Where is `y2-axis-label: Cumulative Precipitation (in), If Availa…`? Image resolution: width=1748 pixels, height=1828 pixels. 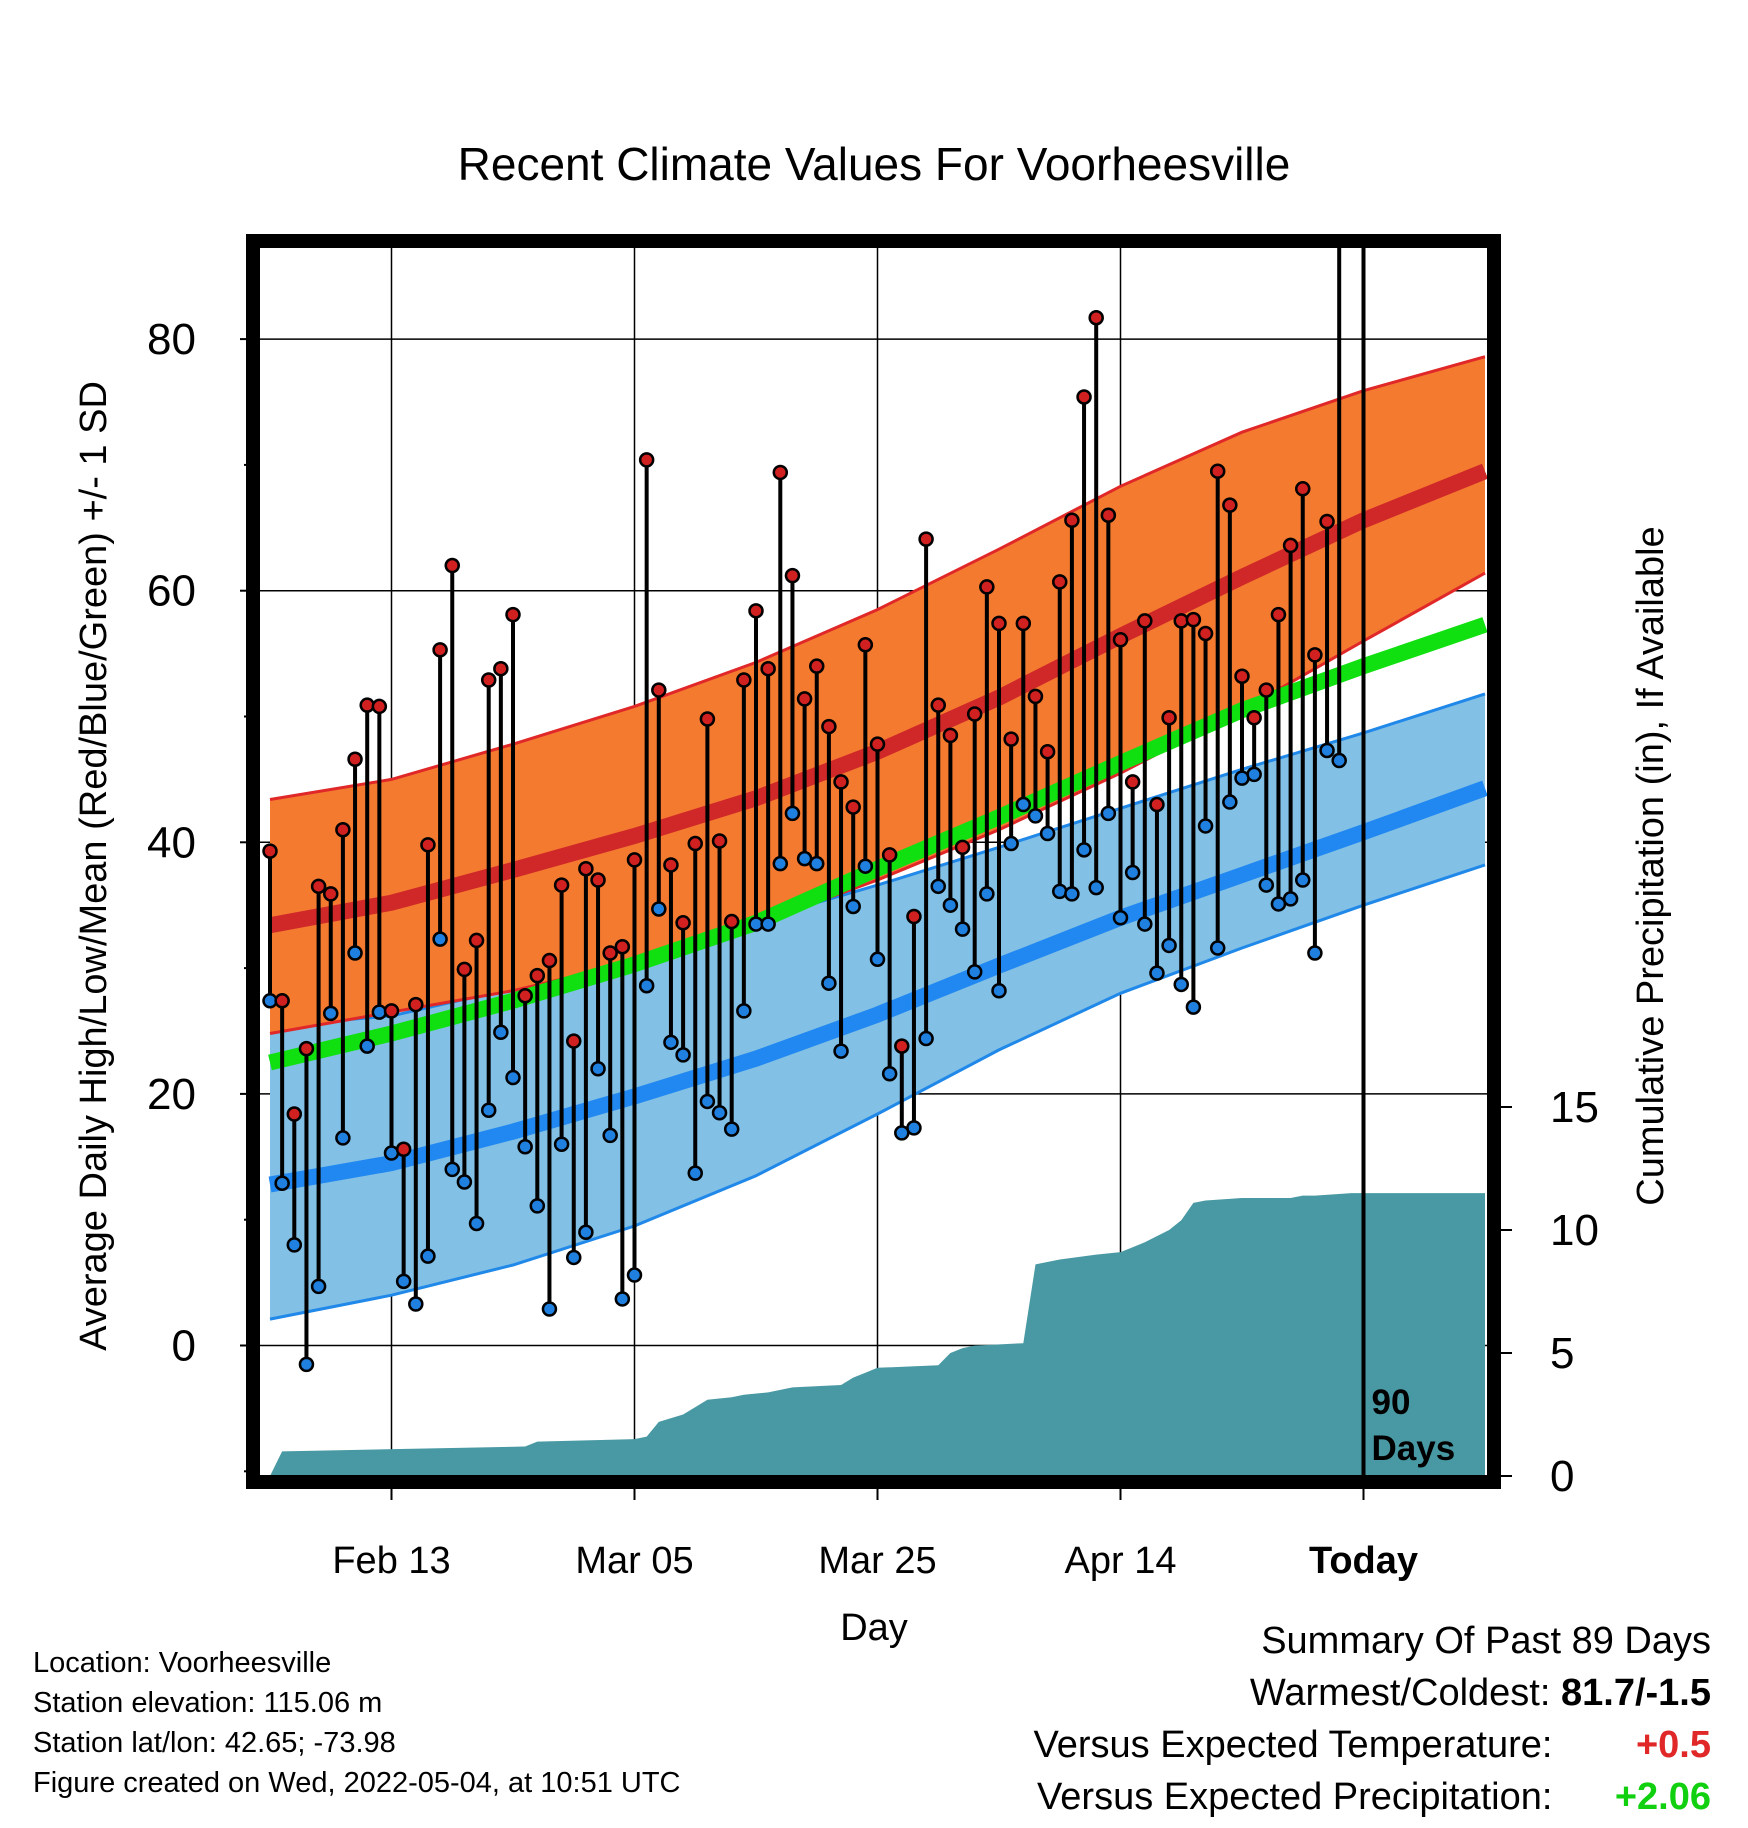 y2-axis-label: Cumulative Precipitation (in), If Availa… is located at coordinates (1651, 865).